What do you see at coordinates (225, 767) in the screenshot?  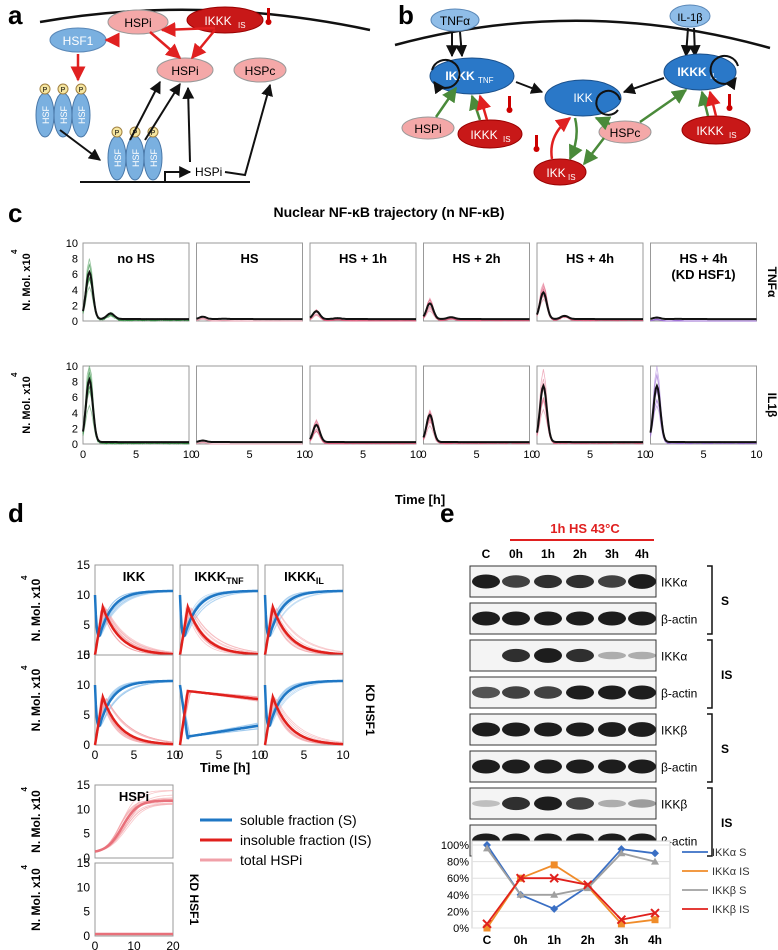 I see `d-xlabel: Time [h]` at bounding box center [225, 767].